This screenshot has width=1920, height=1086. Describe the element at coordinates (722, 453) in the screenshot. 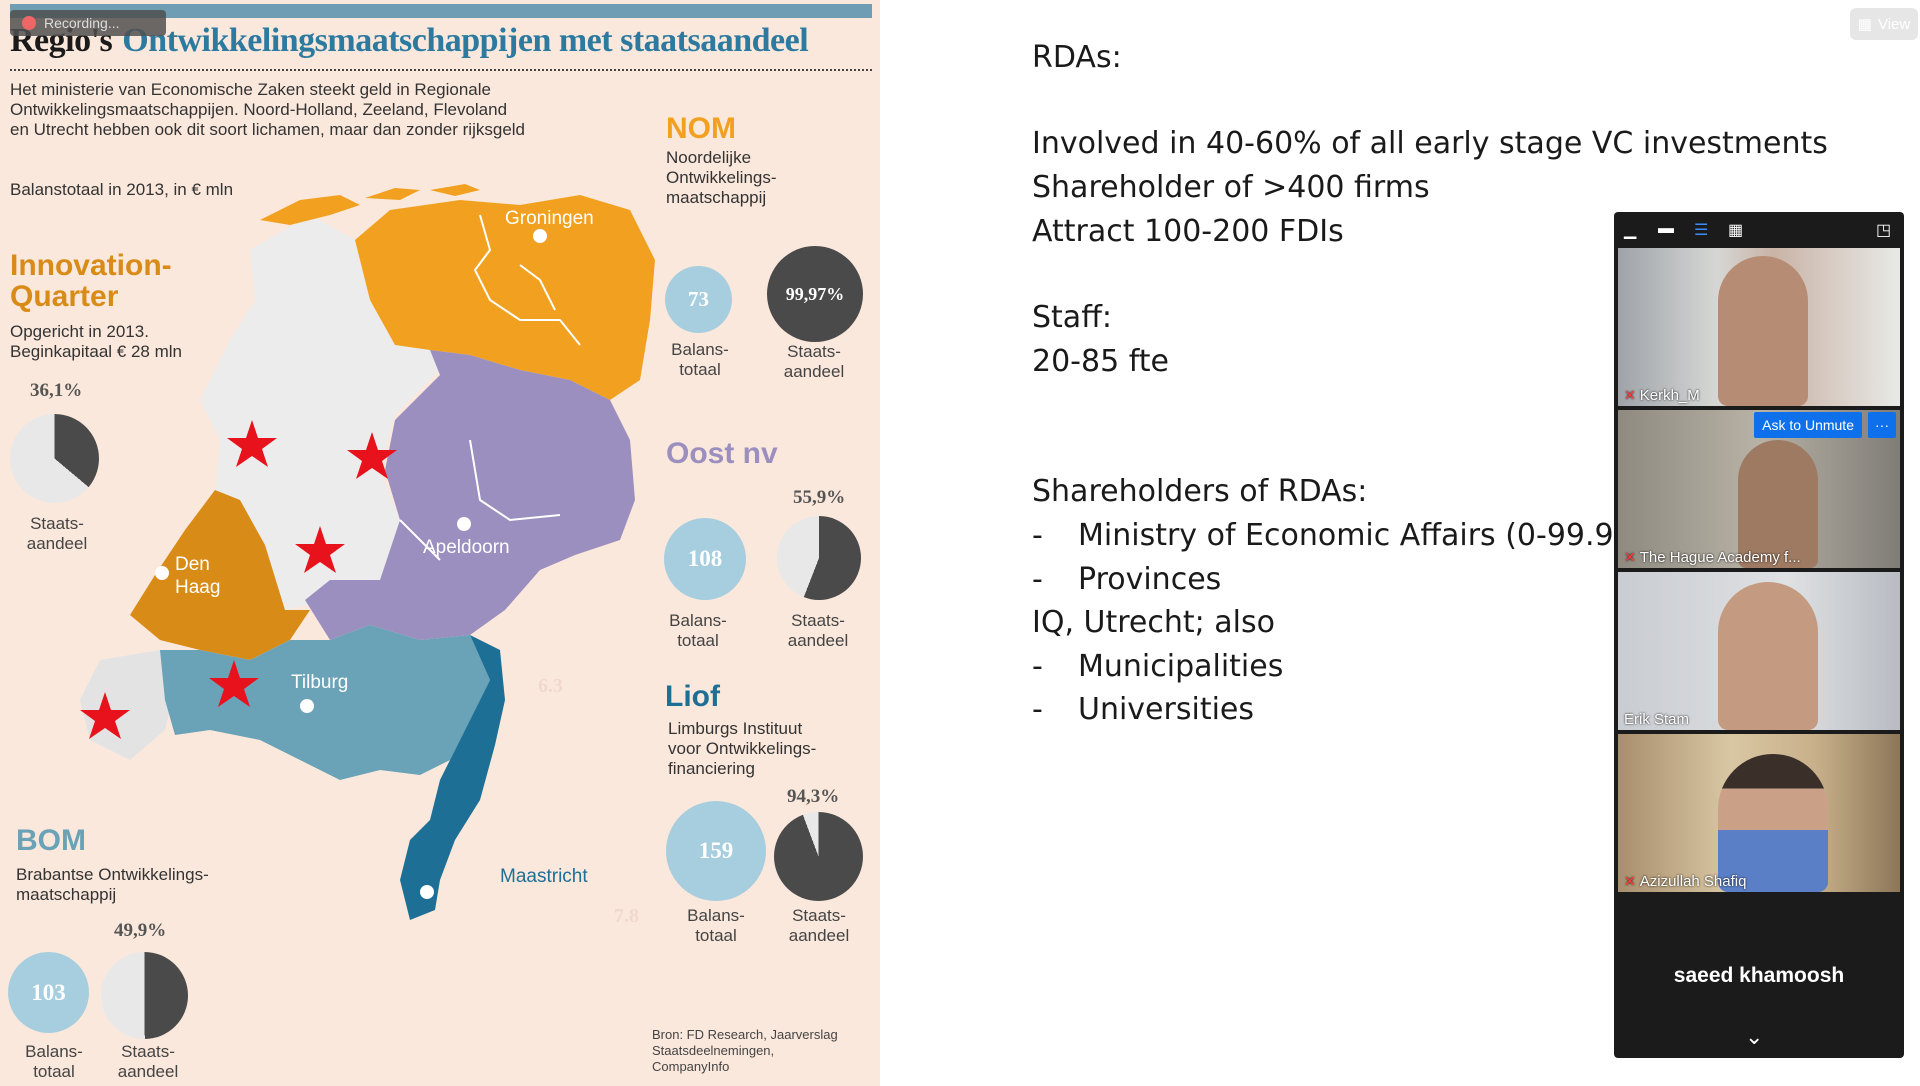

I see `oost-title: Oost nv` at that location.